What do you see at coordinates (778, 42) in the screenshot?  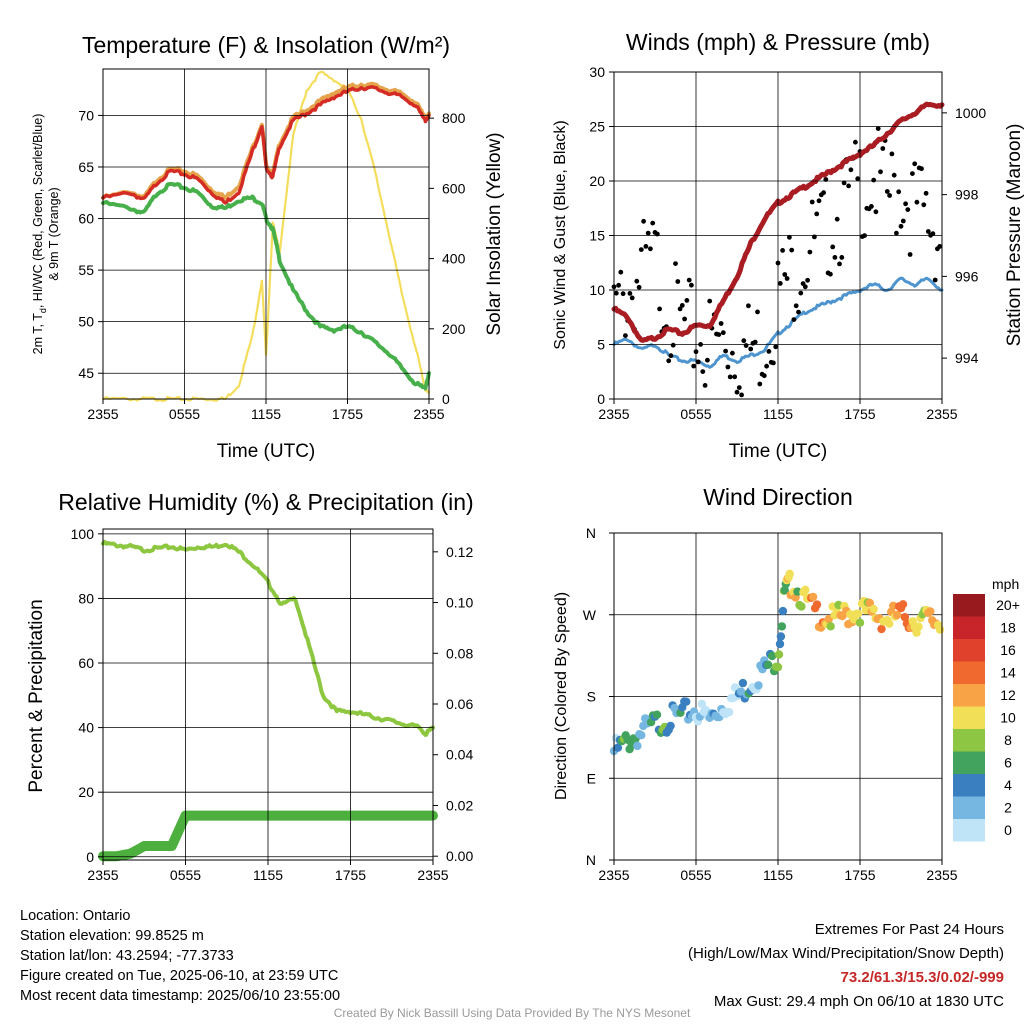 I see `winds-title: Winds (mph) & Pressure (mb)` at bounding box center [778, 42].